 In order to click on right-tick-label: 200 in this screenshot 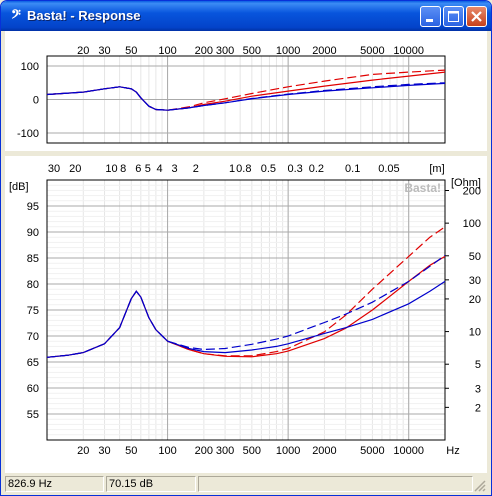, I will do `click(472, 192)`.